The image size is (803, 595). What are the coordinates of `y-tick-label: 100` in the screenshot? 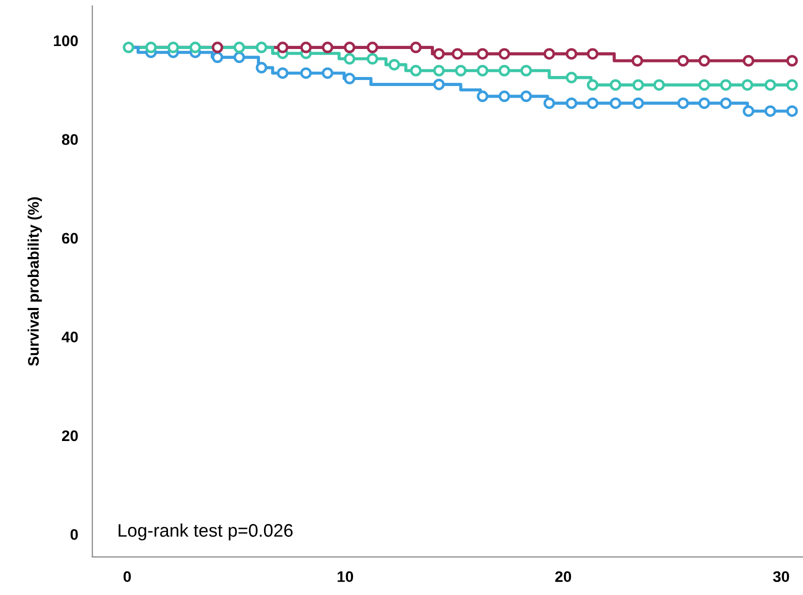 It's located at (66, 40).